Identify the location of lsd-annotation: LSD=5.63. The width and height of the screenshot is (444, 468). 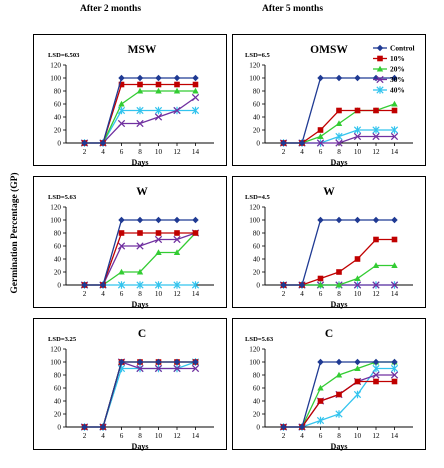
(259, 339).